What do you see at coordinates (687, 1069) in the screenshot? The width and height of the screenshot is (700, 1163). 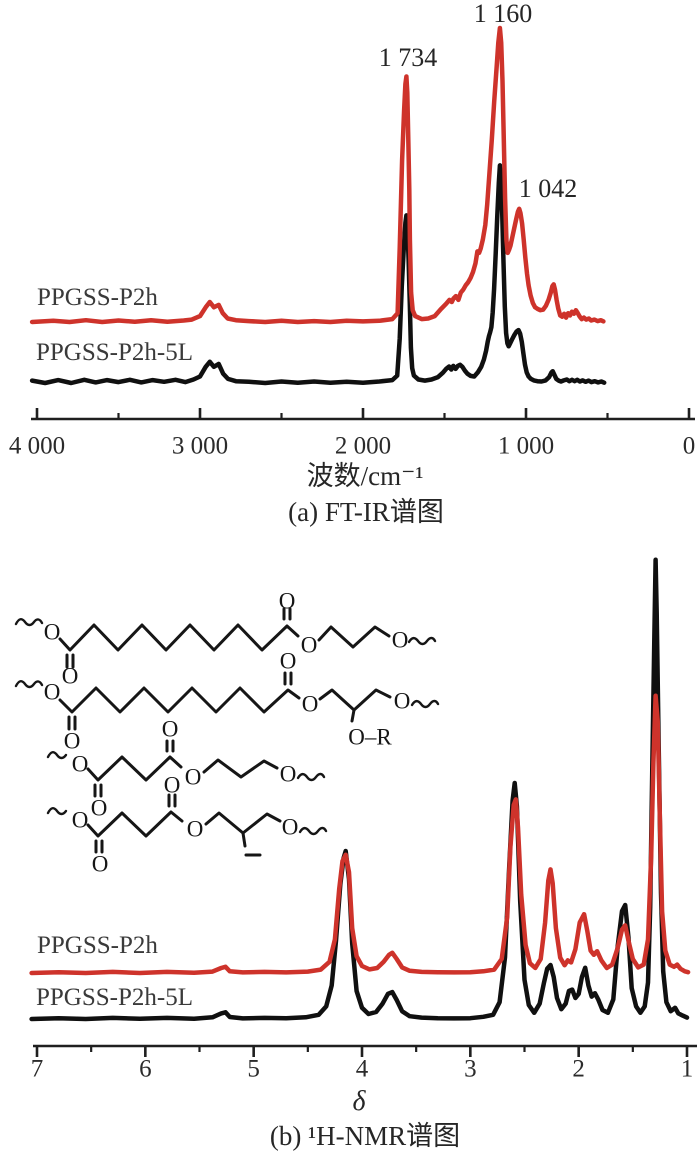 I see `x-tick-label: 1` at bounding box center [687, 1069].